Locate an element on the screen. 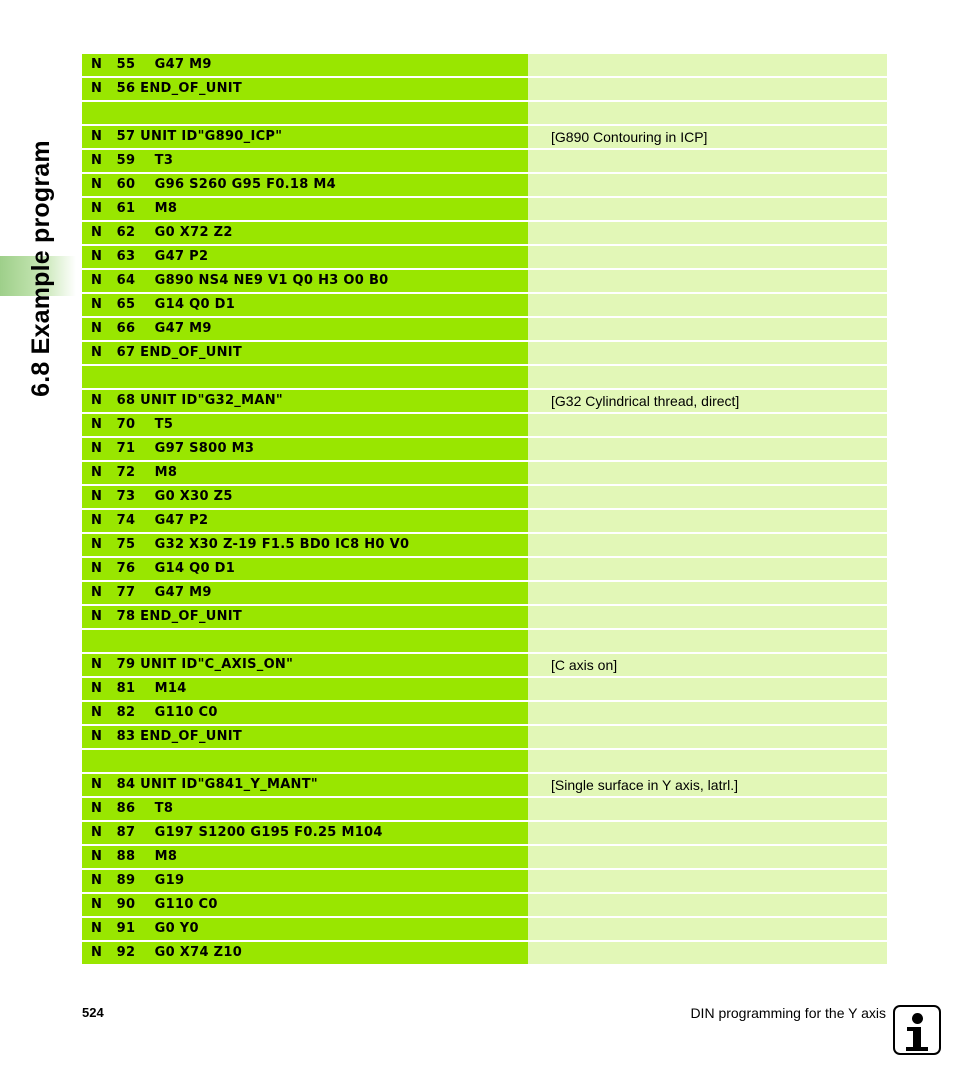 This screenshot has width=954, height=1091. table-row: N 67 END_OF_UNIT is located at coordinates (484, 353).